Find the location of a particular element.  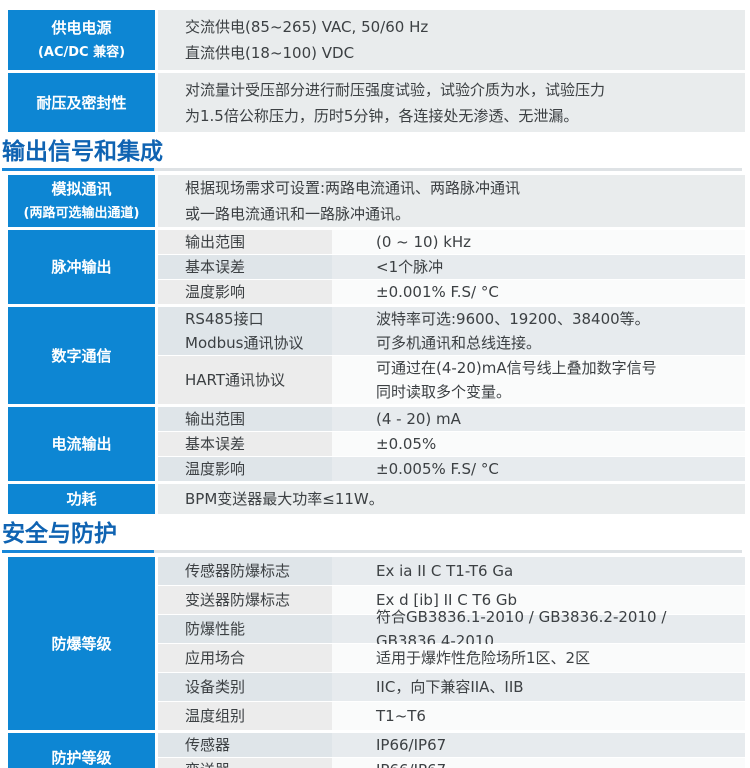

param-value: 可通过在(4-20)mA信号线上叠加数字信号 同时读取多个变量。 is located at coordinates (538, 380).